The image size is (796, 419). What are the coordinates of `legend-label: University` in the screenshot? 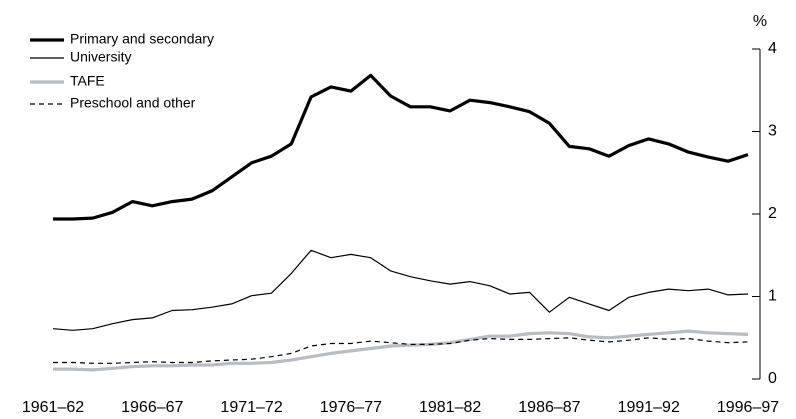 It's located at (100, 57).